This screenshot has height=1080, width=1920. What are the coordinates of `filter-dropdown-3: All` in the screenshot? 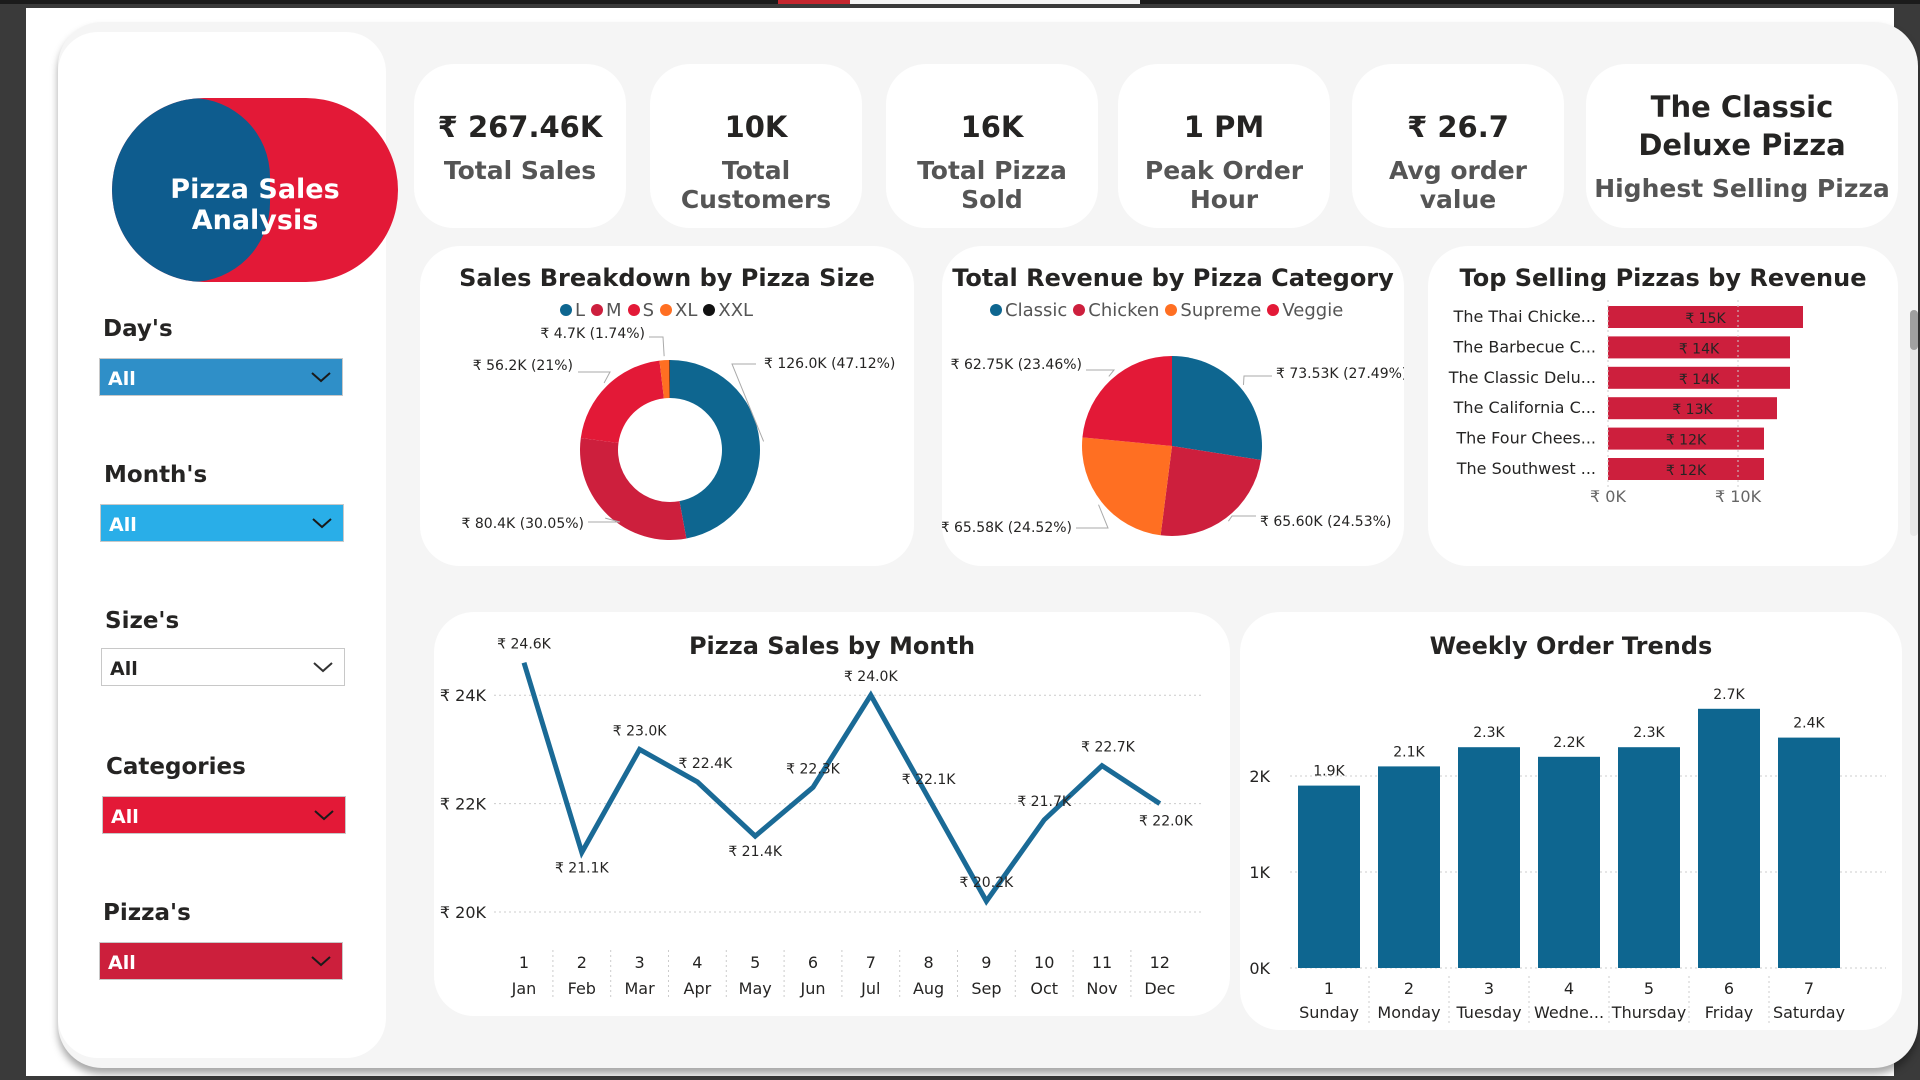 It's located at (224, 815).